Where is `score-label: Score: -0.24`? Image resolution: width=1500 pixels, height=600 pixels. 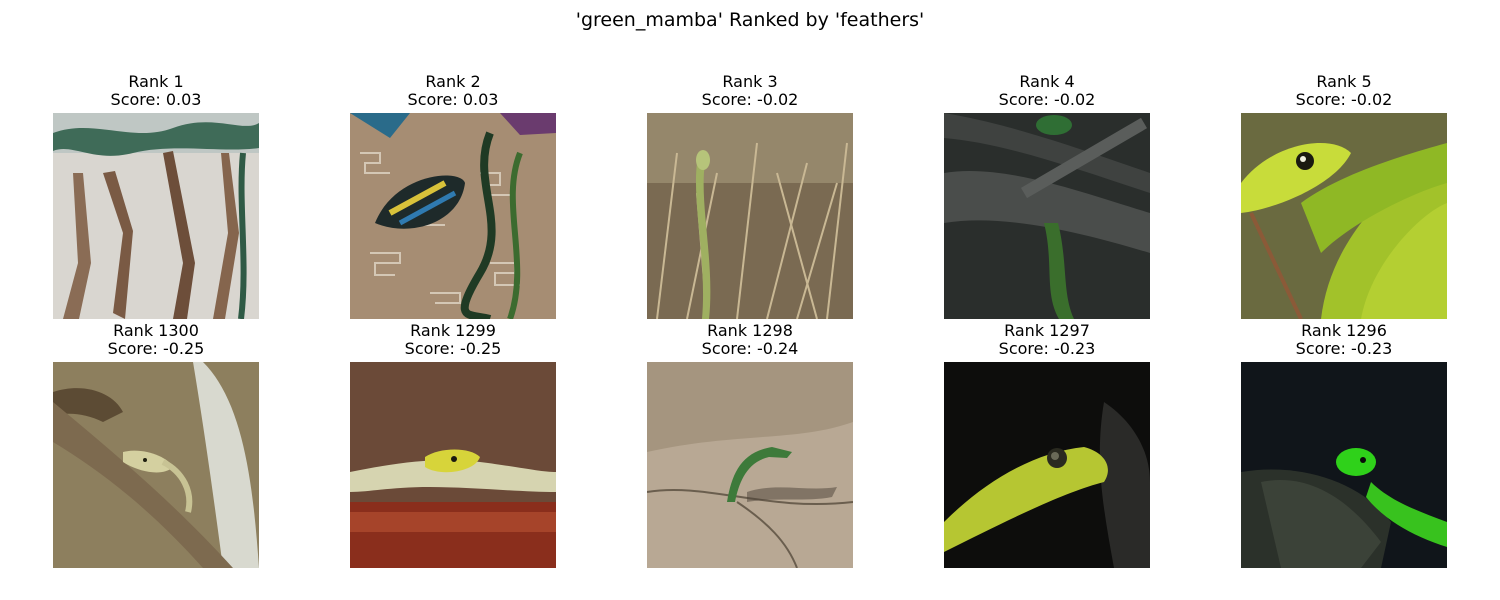
score-label: Score: -0.24 is located at coordinates (750, 348).